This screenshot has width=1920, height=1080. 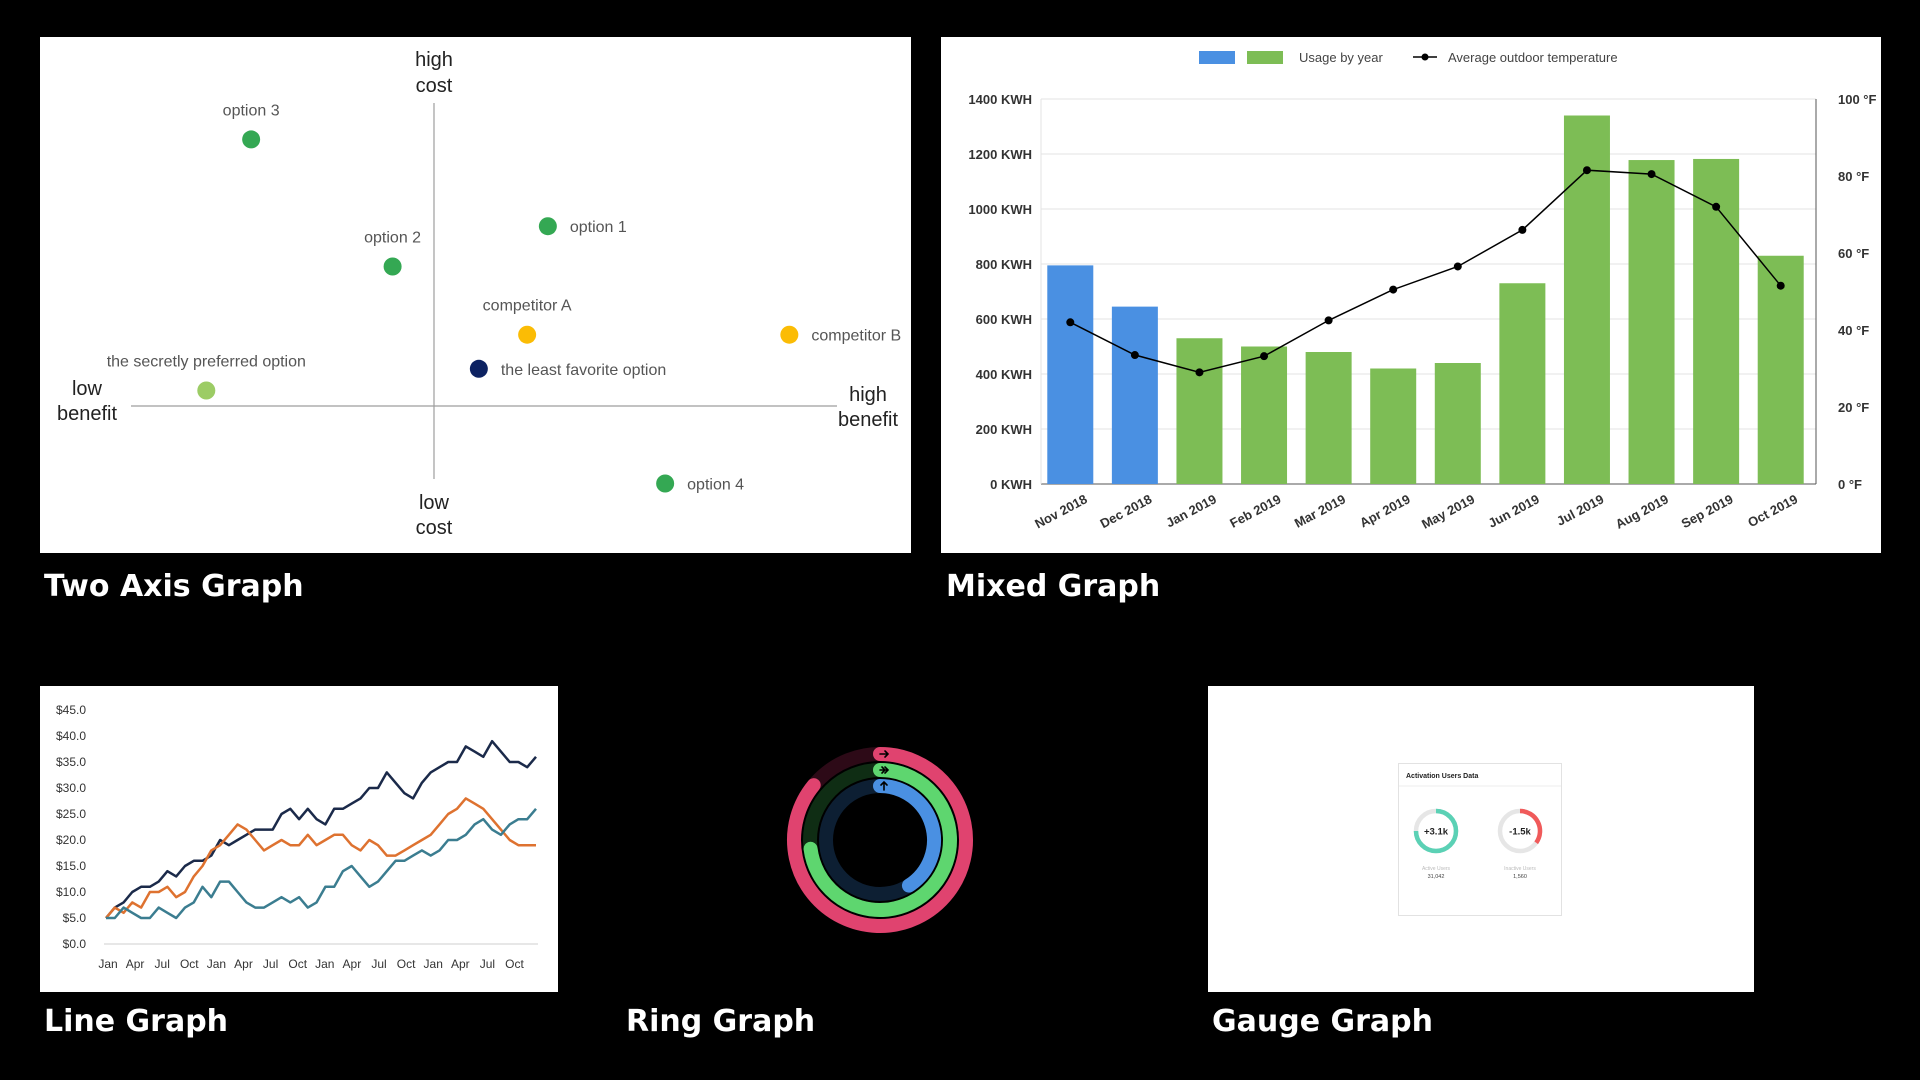 I want to click on axis-label-left: low, so click(x=87, y=389).